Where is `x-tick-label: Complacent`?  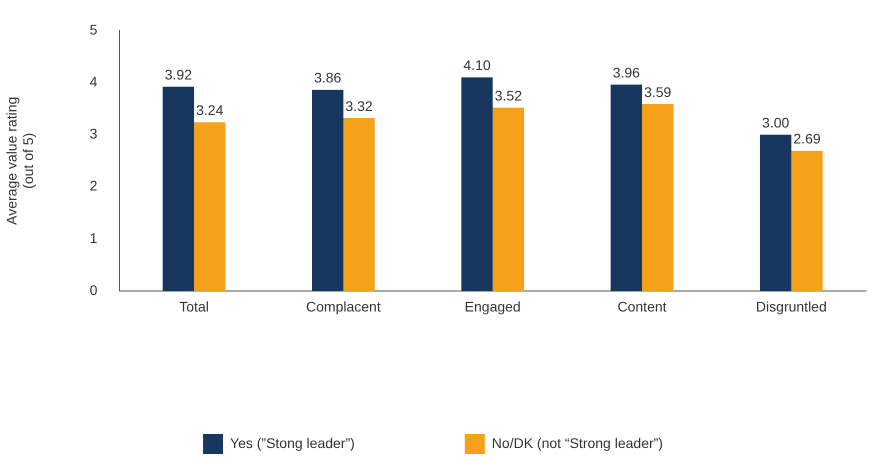
x-tick-label: Complacent is located at coordinates (343, 306).